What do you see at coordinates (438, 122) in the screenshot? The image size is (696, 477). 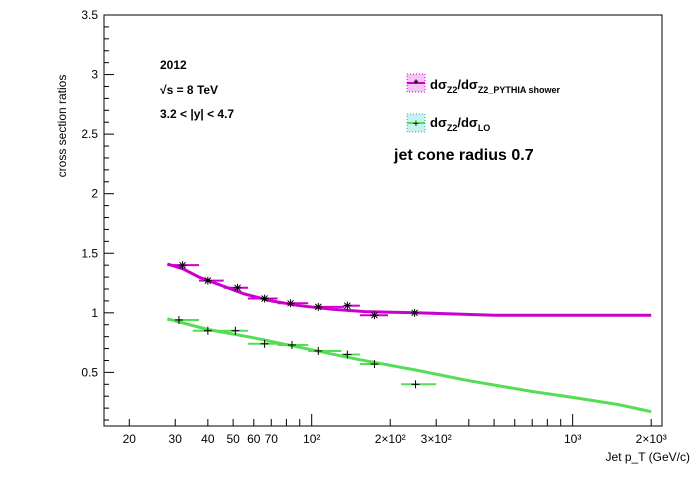 I see `legend-lo-main: dσ` at bounding box center [438, 122].